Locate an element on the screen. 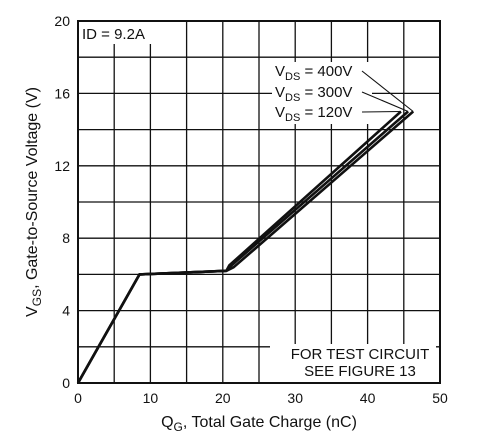 The height and width of the screenshot is (440, 490). test-circuit-note-box is located at coordinates (353, 363).